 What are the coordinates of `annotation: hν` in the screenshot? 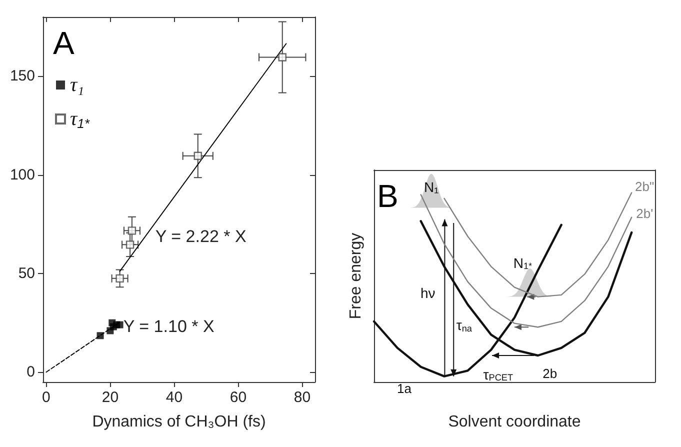 It's located at (428, 293).